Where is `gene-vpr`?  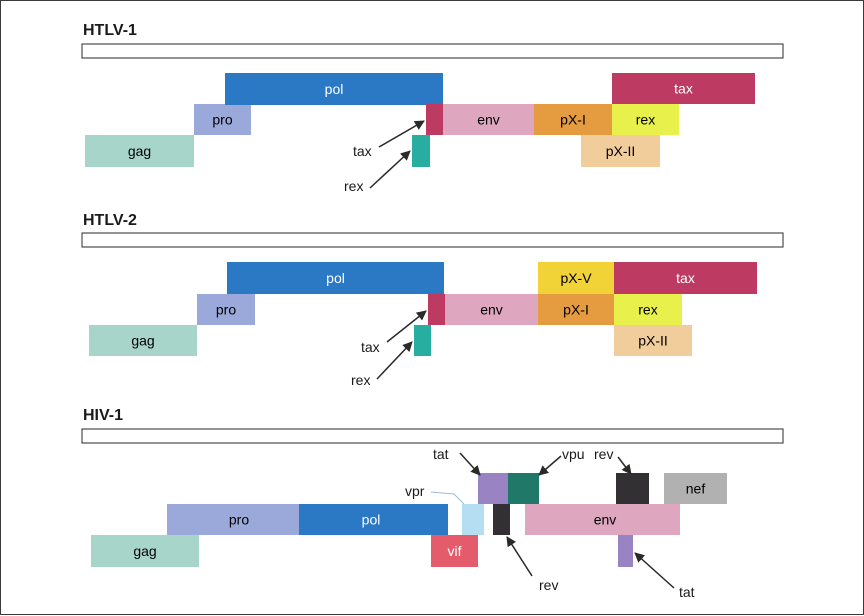
gene-vpr is located at coordinates (473, 519).